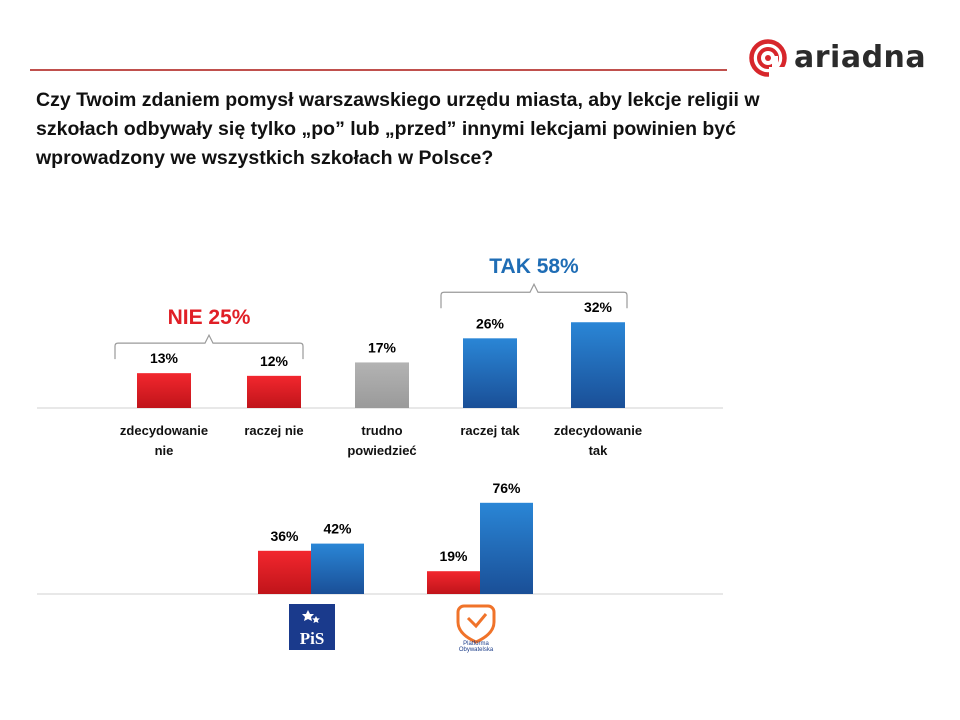  What do you see at coordinates (476, 644) in the screenshot?
I see `po-logo-line1: Platforma` at bounding box center [476, 644].